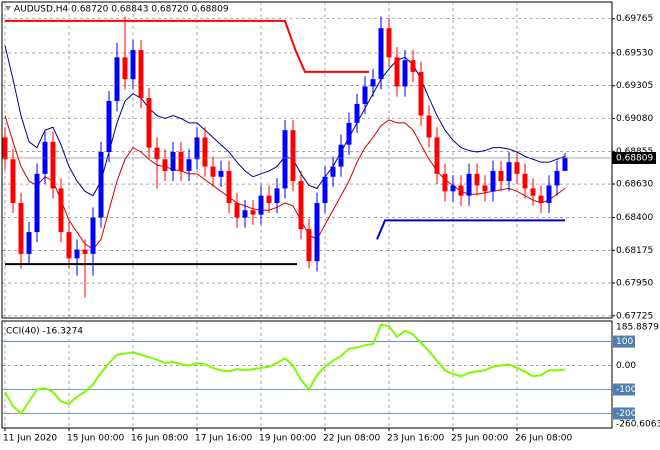 The height and width of the screenshot is (450, 660). What do you see at coordinates (634, 251) in the screenshot?
I see `y-tick-label: 0.68175` at bounding box center [634, 251].